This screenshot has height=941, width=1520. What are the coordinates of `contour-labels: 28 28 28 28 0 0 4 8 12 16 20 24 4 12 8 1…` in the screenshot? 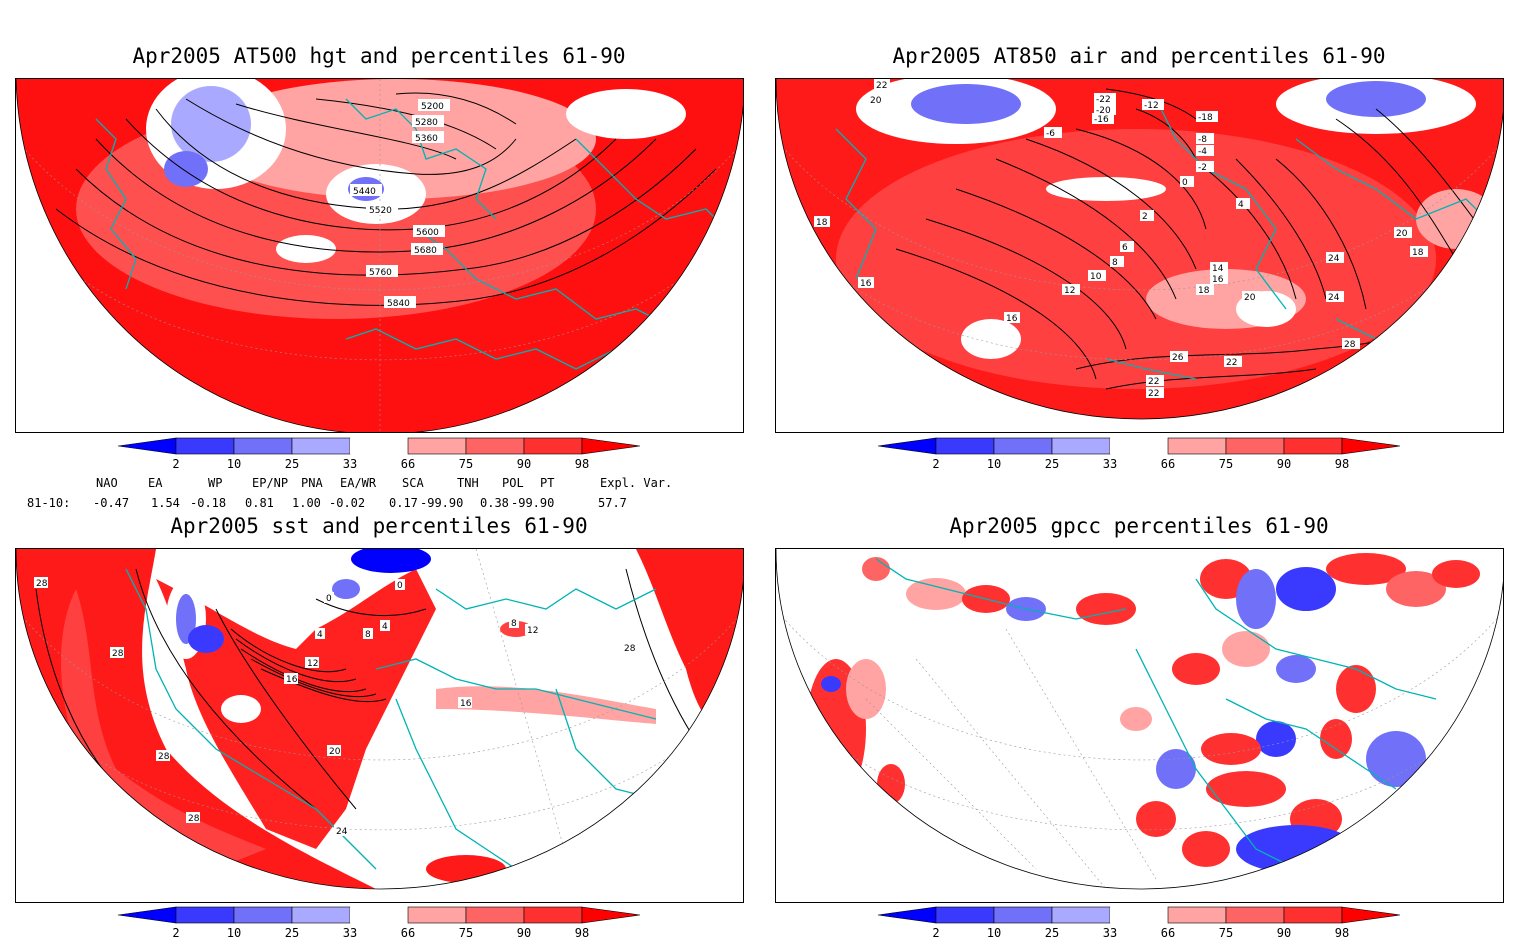 It's located at (335, 707).